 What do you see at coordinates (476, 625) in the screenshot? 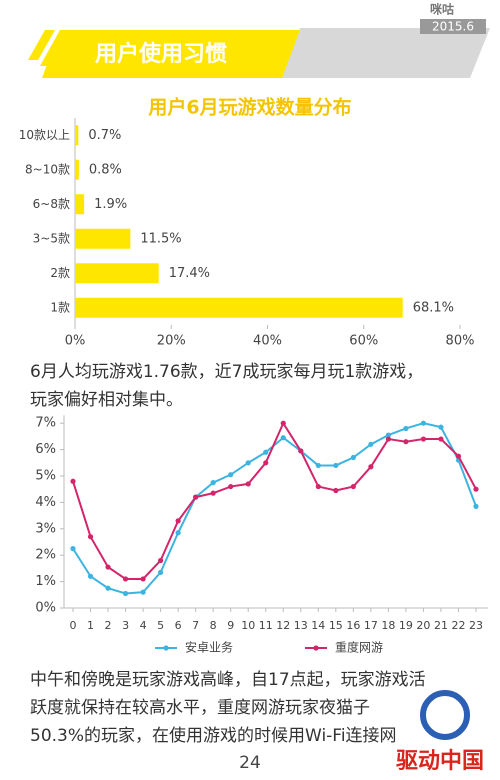
I see `x-tick-label: 23` at bounding box center [476, 625].